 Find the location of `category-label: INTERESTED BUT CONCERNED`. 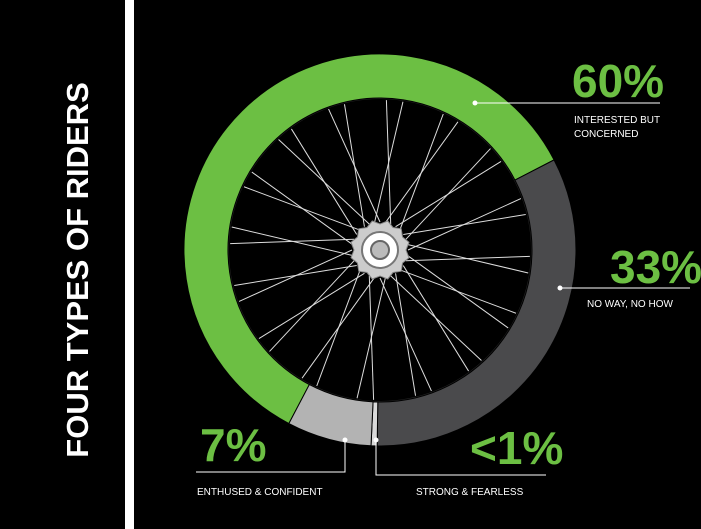

category-label: INTERESTED BUT CONCERNED is located at coordinates (617, 127).